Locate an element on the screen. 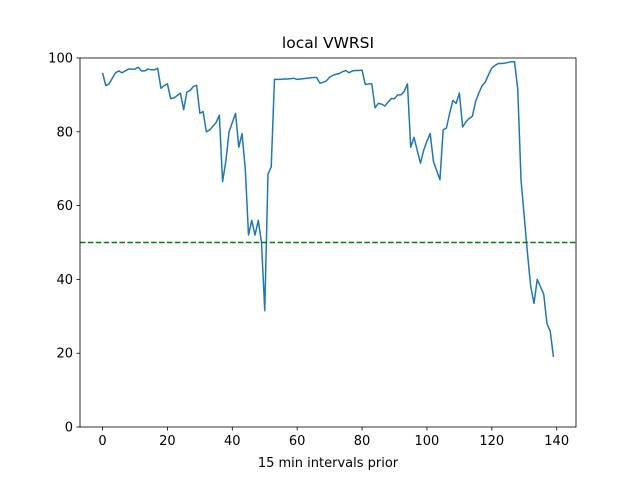  x-tick-label: 120 is located at coordinates (491, 441).